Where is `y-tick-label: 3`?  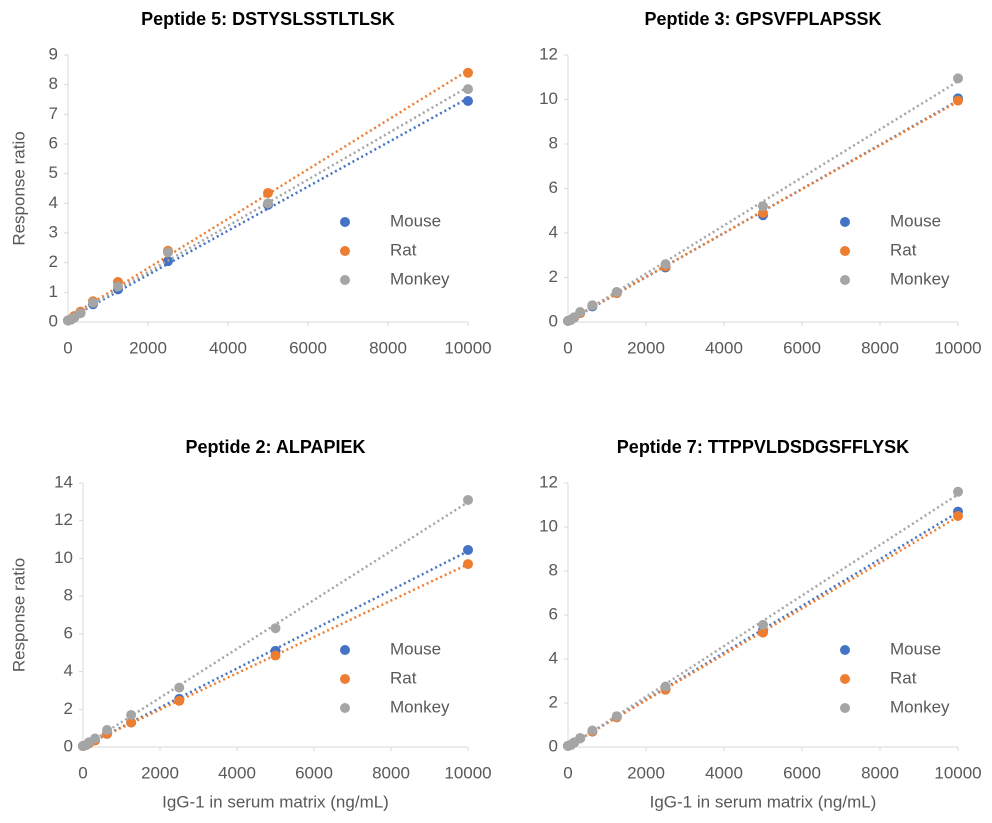
y-tick-label: 3 is located at coordinates (53, 231).